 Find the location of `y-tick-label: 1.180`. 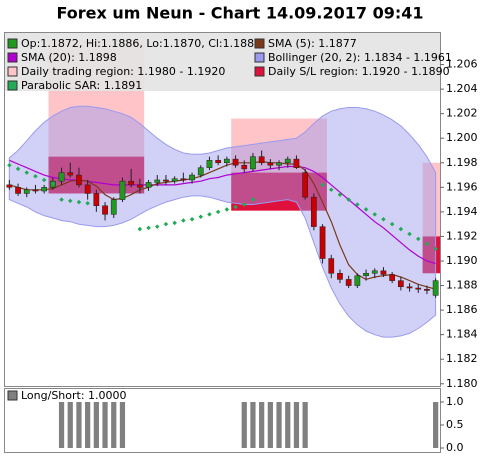

y-tick-label: 1.180 is located at coordinates (462, 383).